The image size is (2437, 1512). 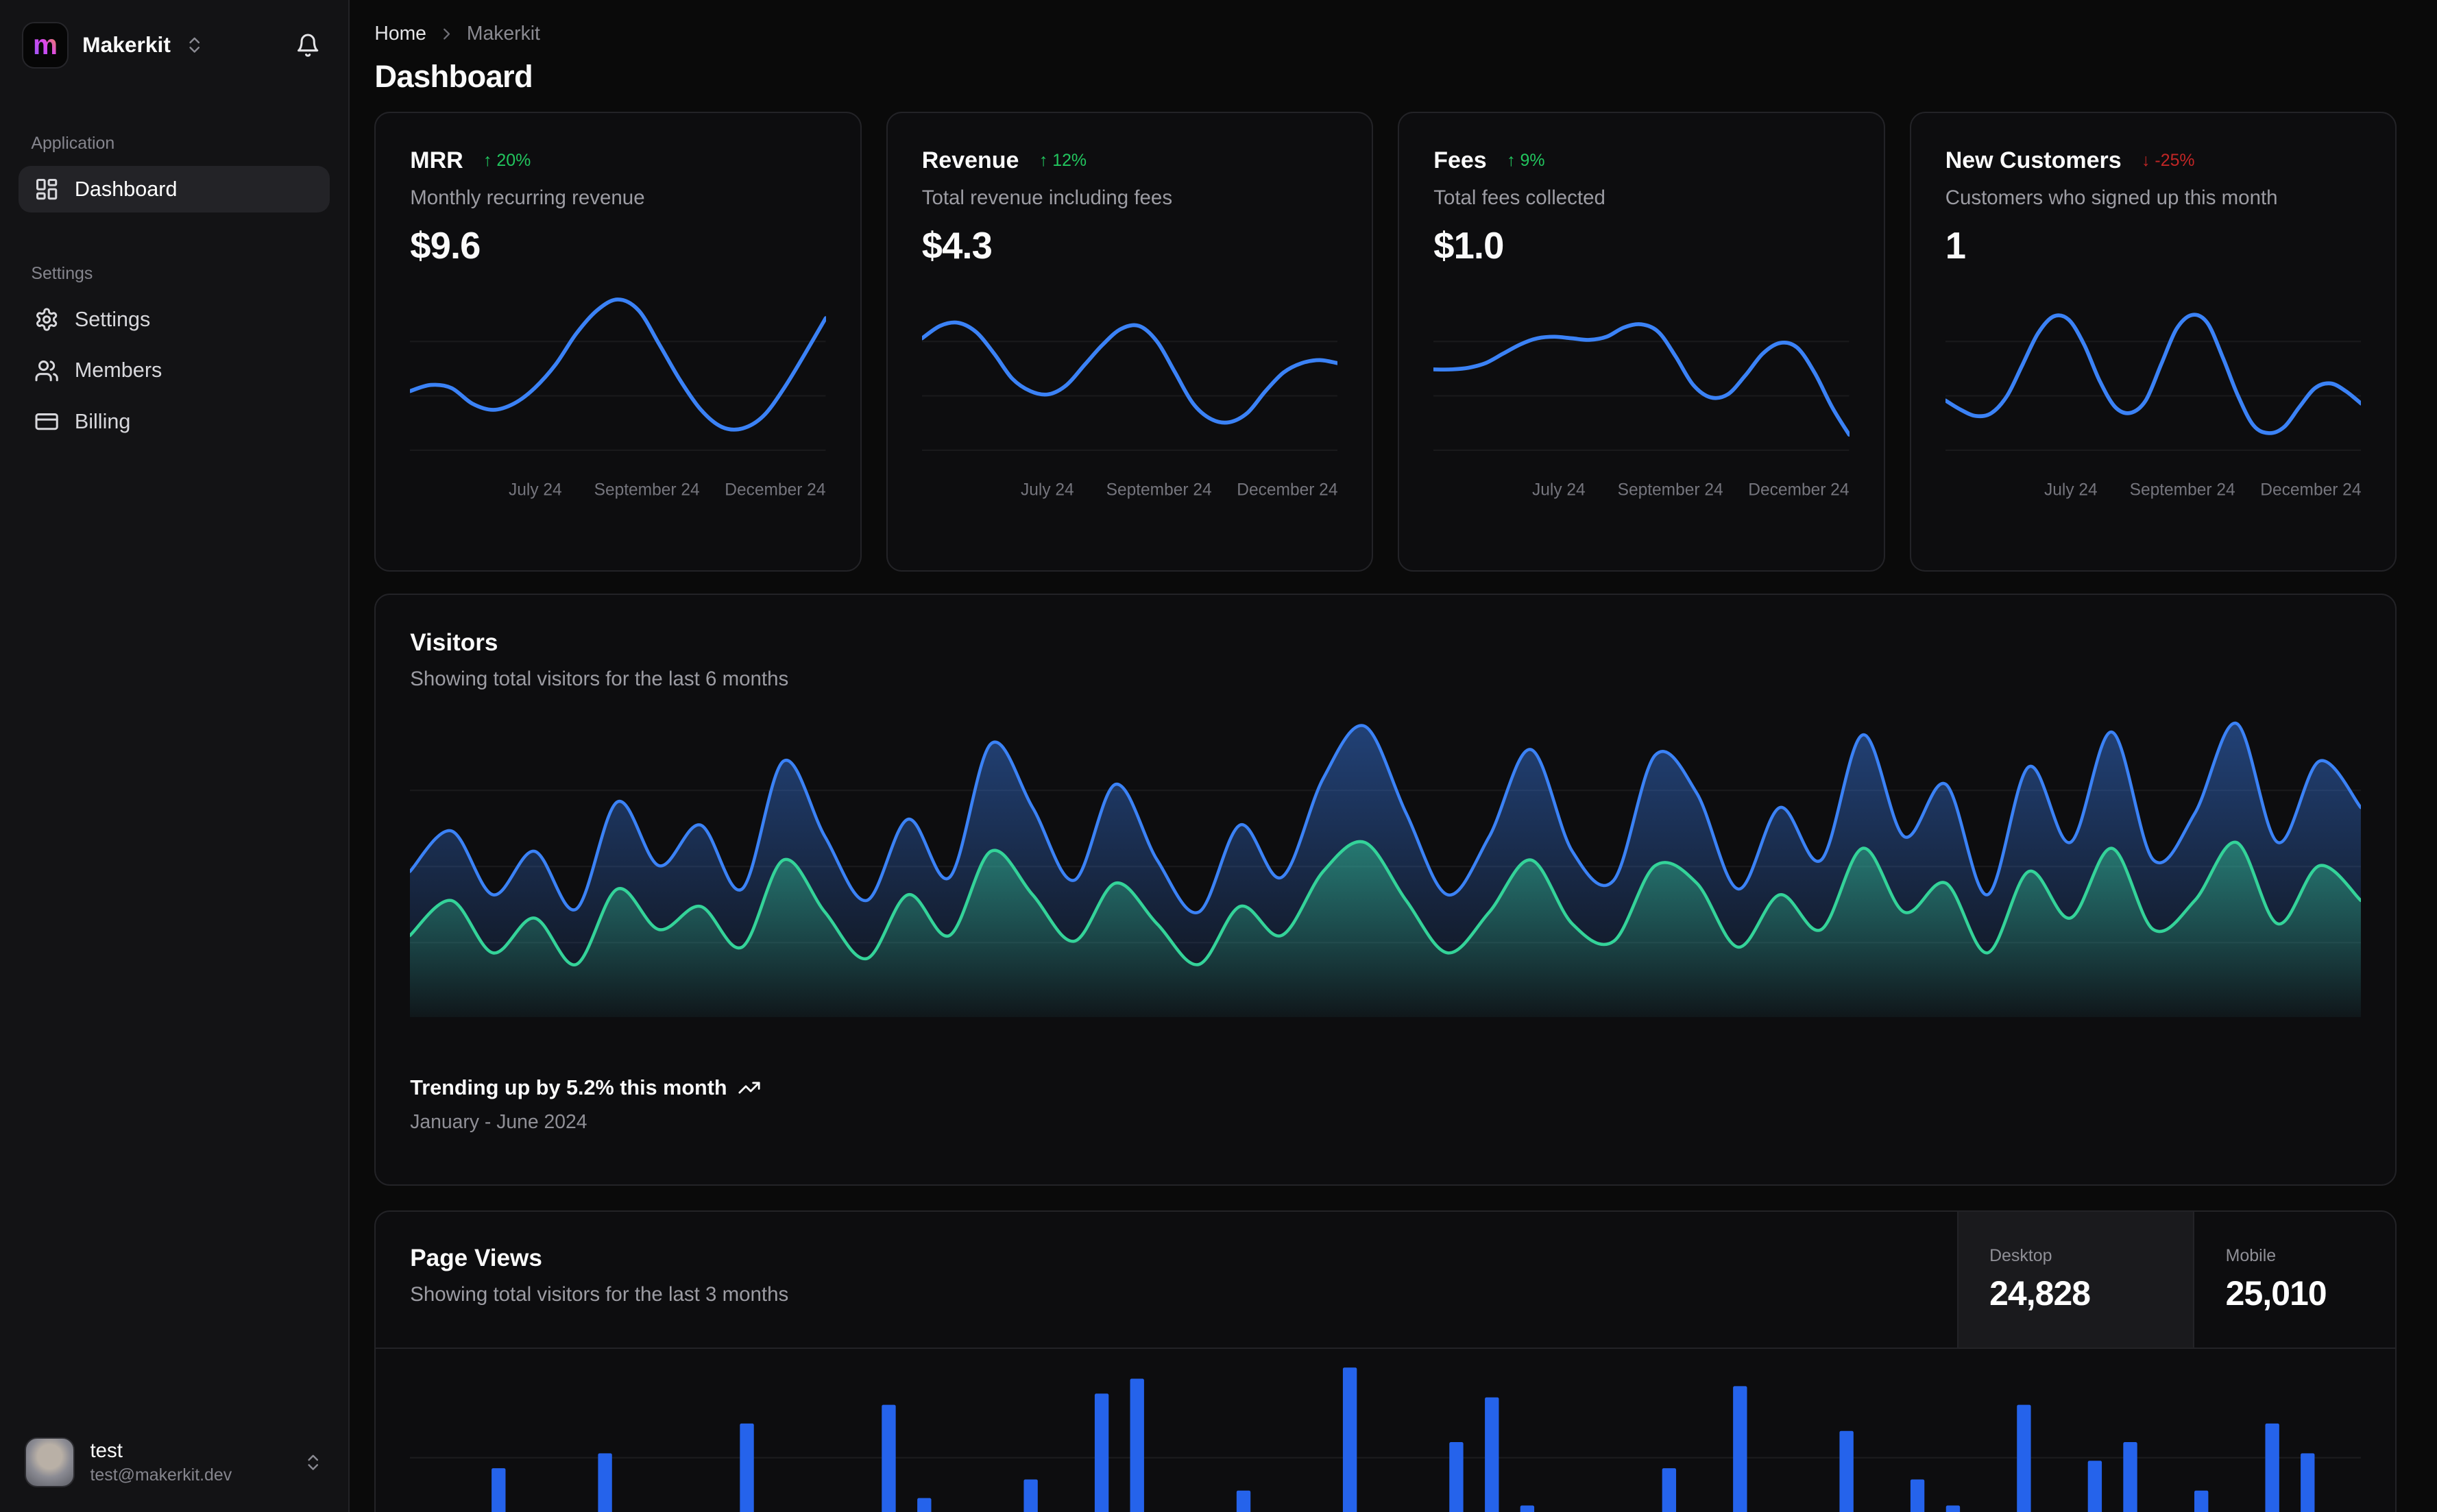 I want to click on gear-icon, so click(x=46, y=319).